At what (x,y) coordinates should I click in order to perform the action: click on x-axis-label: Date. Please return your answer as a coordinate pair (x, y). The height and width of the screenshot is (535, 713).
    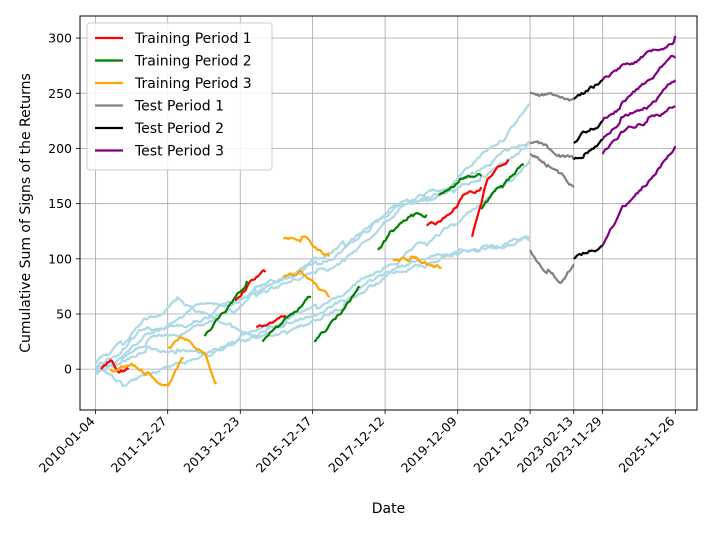
    Looking at the image, I should click on (388, 509).